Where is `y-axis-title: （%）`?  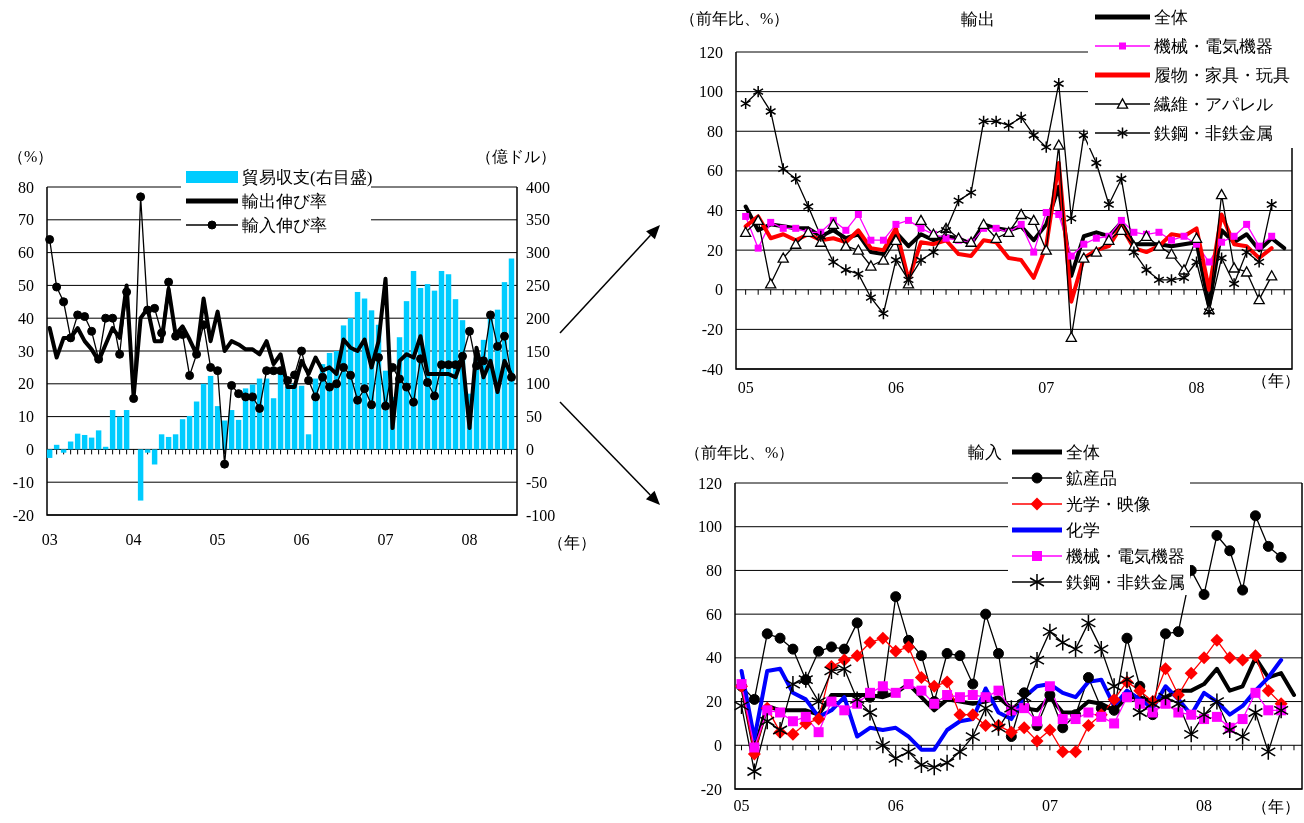
y-axis-title: （%） is located at coordinates (31, 156).